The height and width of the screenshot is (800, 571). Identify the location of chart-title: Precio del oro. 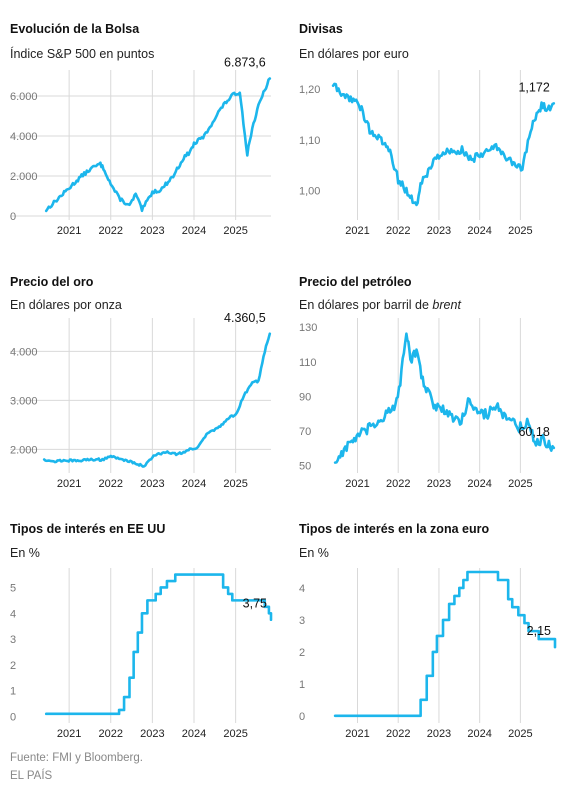
(52, 282).